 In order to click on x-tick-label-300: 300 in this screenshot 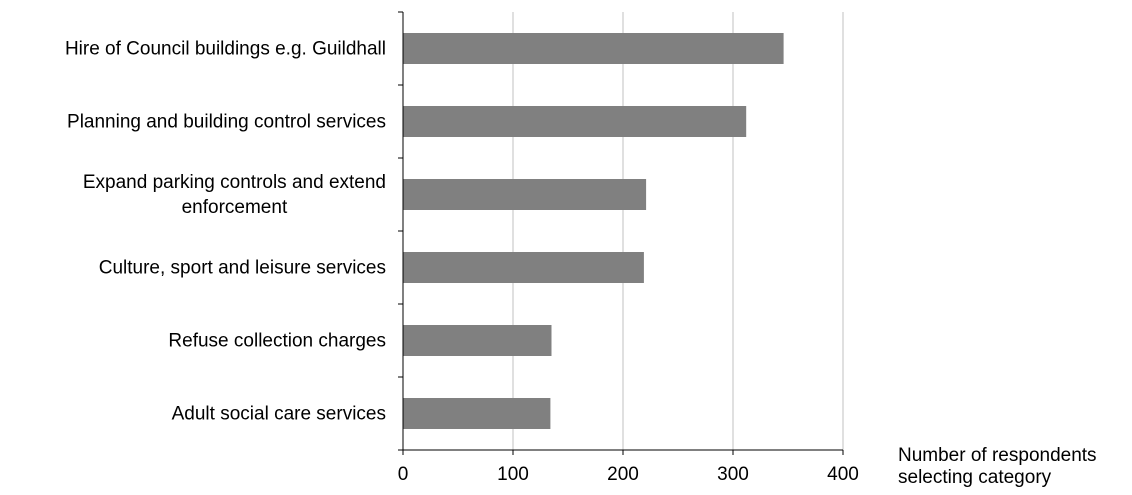, I will do `click(733, 474)`.